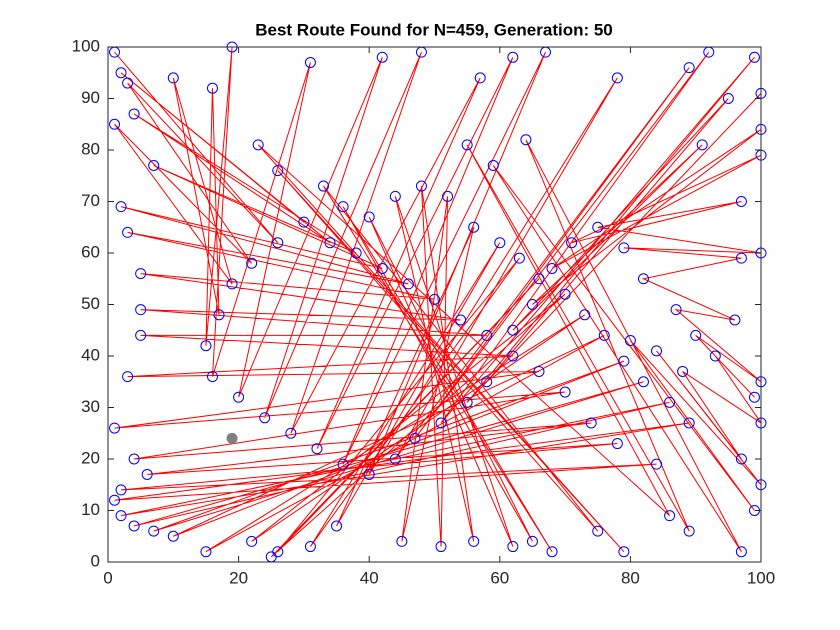 The image size is (840, 630). Describe the element at coordinates (630, 577) in the screenshot. I see `x-tick-label: 80` at that location.